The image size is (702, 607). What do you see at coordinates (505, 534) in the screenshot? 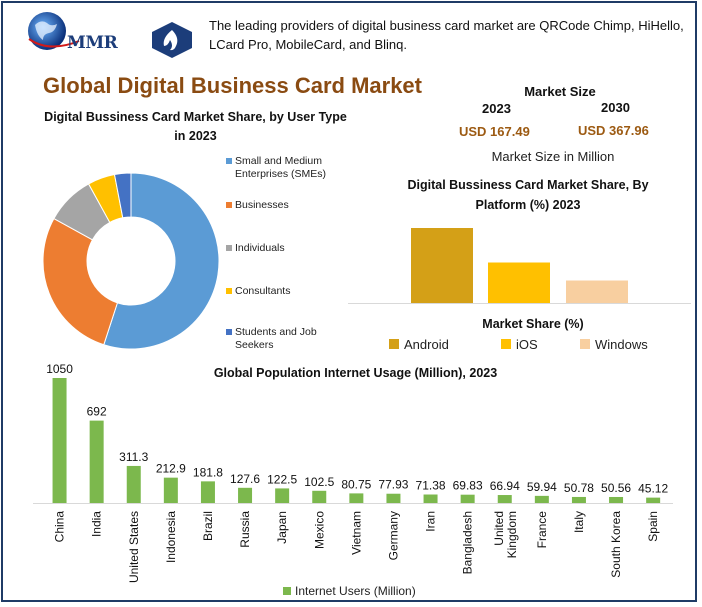
I see `internet-tick-label-united-kingdom: UnitedKingdom` at bounding box center [505, 534].